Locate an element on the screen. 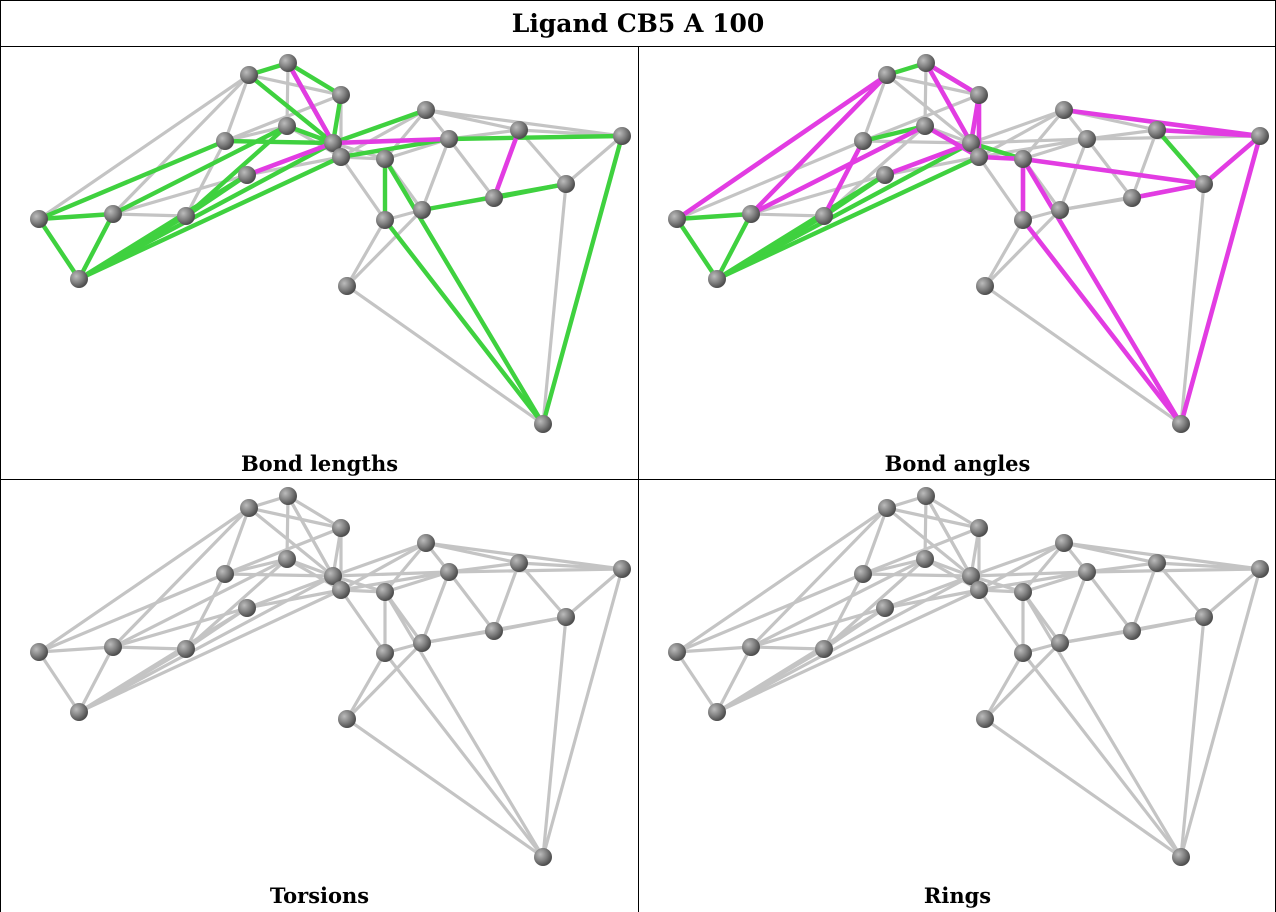 The height and width of the screenshot is (912, 1276). caption-bond-lengths: Bond lengths is located at coordinates (319, 463).